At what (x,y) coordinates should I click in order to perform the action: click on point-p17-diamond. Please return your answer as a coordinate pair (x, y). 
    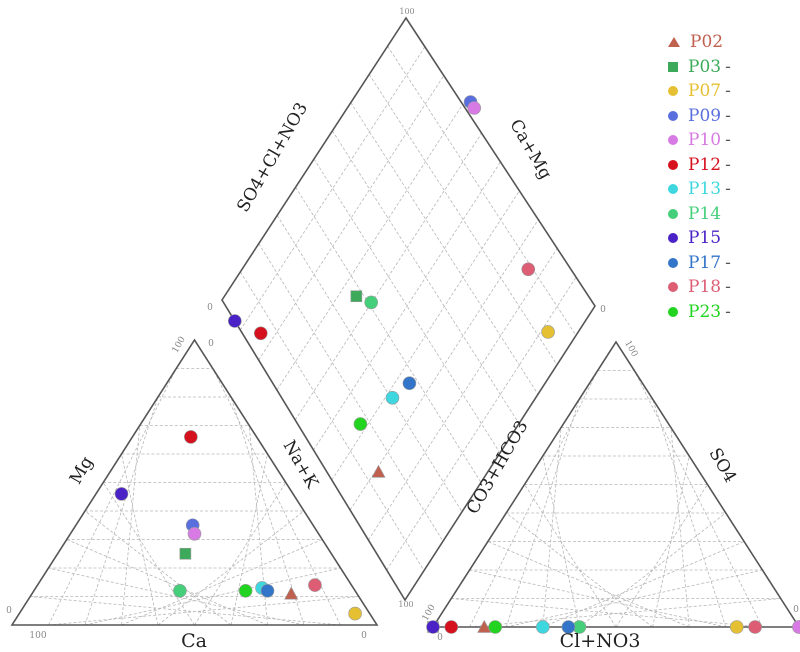
    Looking at the image, I should click on (409, 383).